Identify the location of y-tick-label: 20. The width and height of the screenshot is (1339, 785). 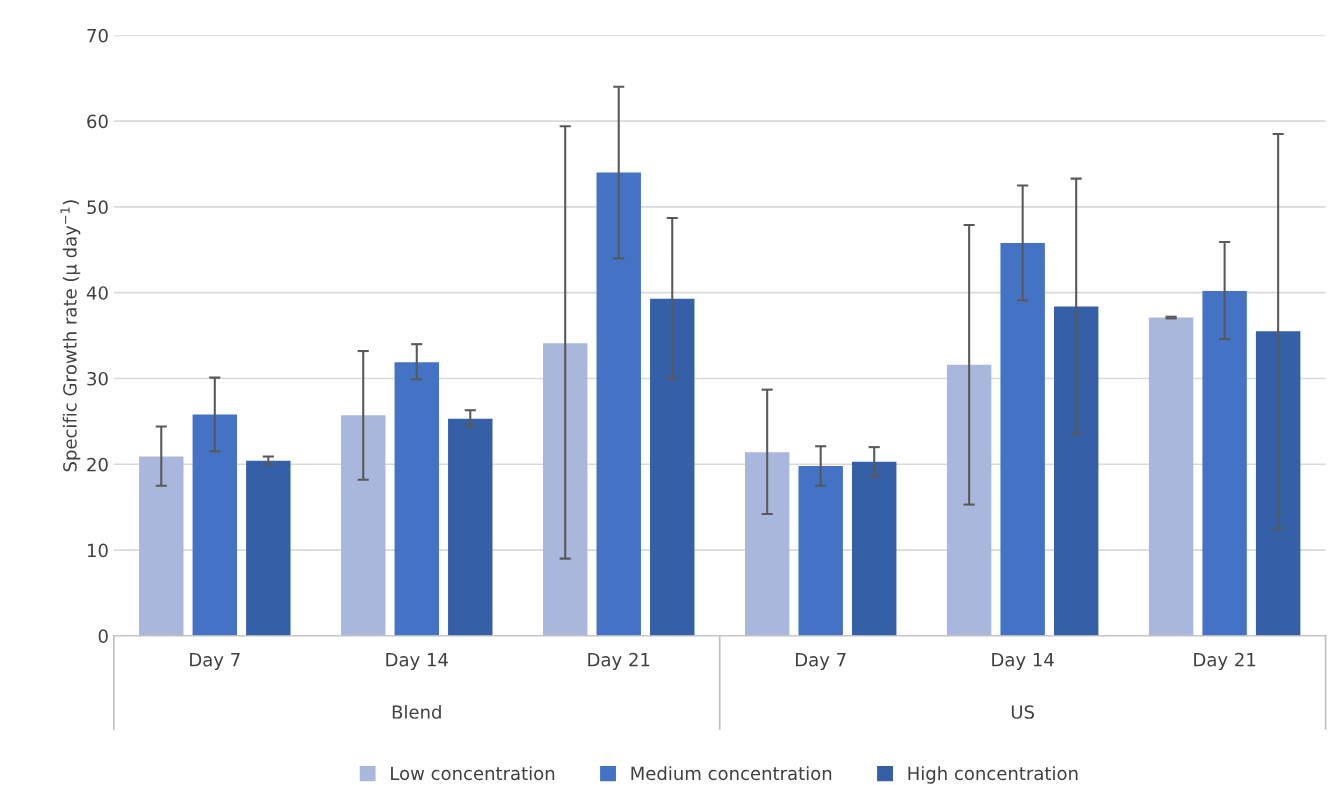
(97, 464).